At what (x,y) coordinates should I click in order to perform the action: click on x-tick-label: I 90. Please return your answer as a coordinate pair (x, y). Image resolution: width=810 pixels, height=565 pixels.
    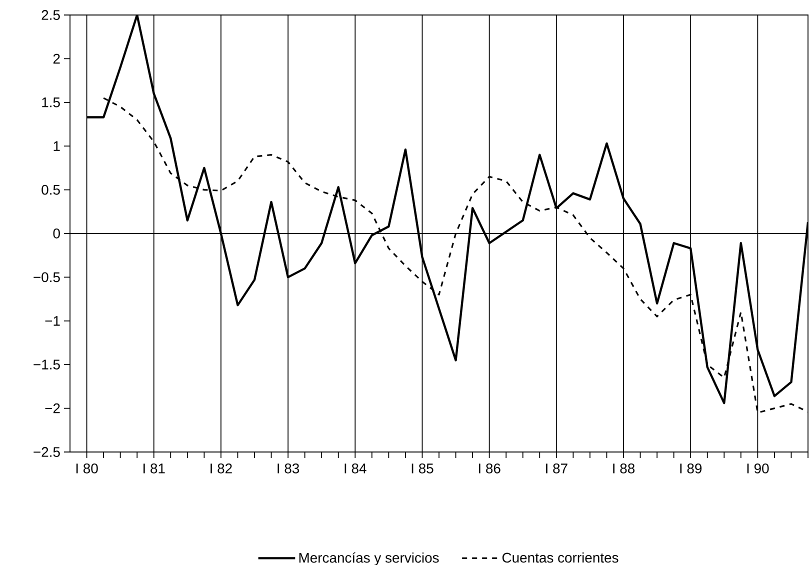
    Looking at the image, I should click on (758, 469).